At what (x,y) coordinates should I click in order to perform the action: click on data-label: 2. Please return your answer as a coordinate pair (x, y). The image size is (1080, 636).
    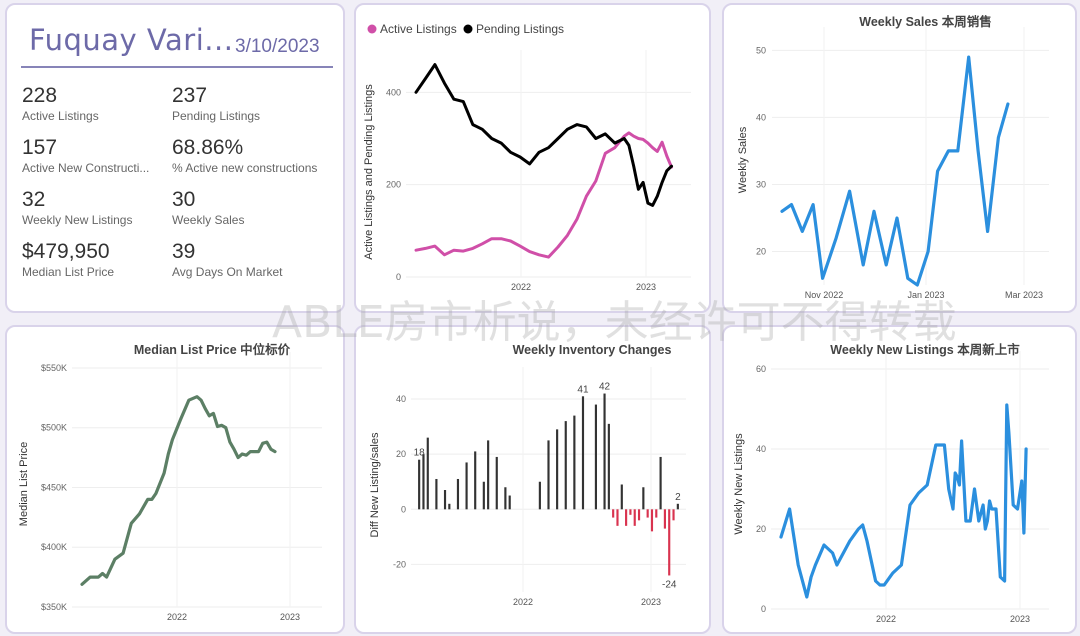
    Looking at the image, I should click on (678, 497).